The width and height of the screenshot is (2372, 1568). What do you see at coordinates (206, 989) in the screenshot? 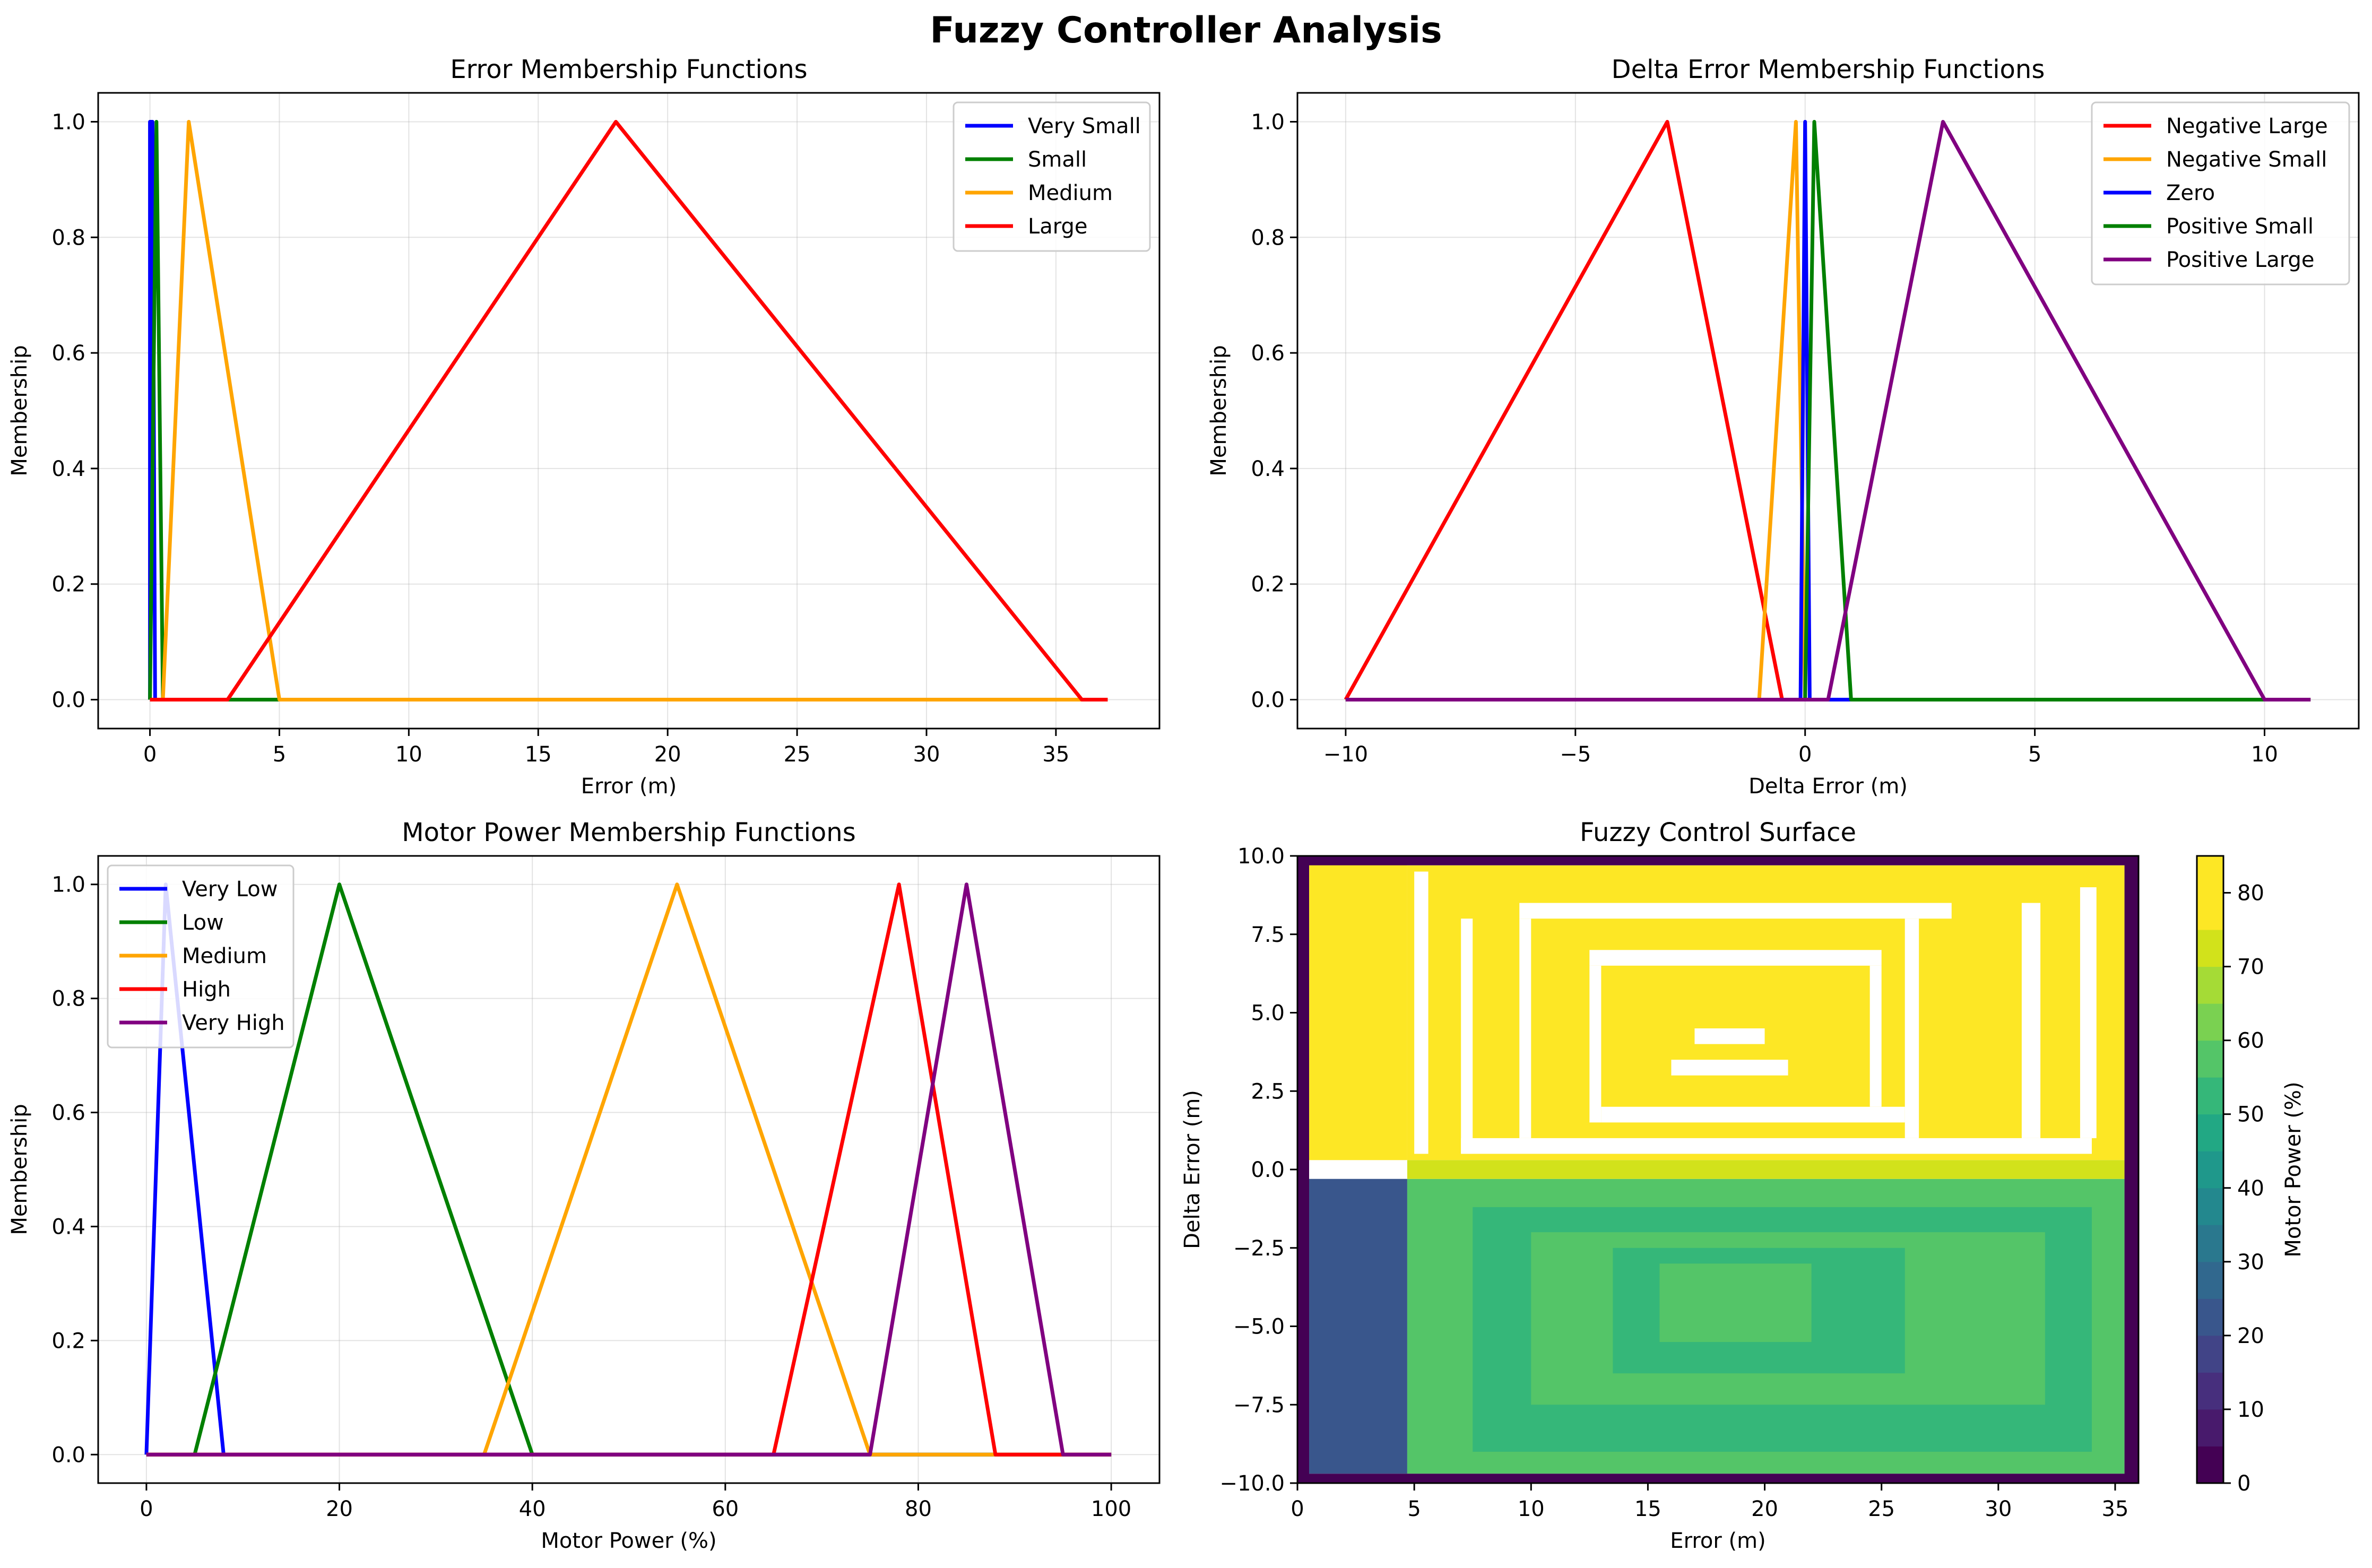
I see `legend-label-high: High` at bounding box center [206, 989].